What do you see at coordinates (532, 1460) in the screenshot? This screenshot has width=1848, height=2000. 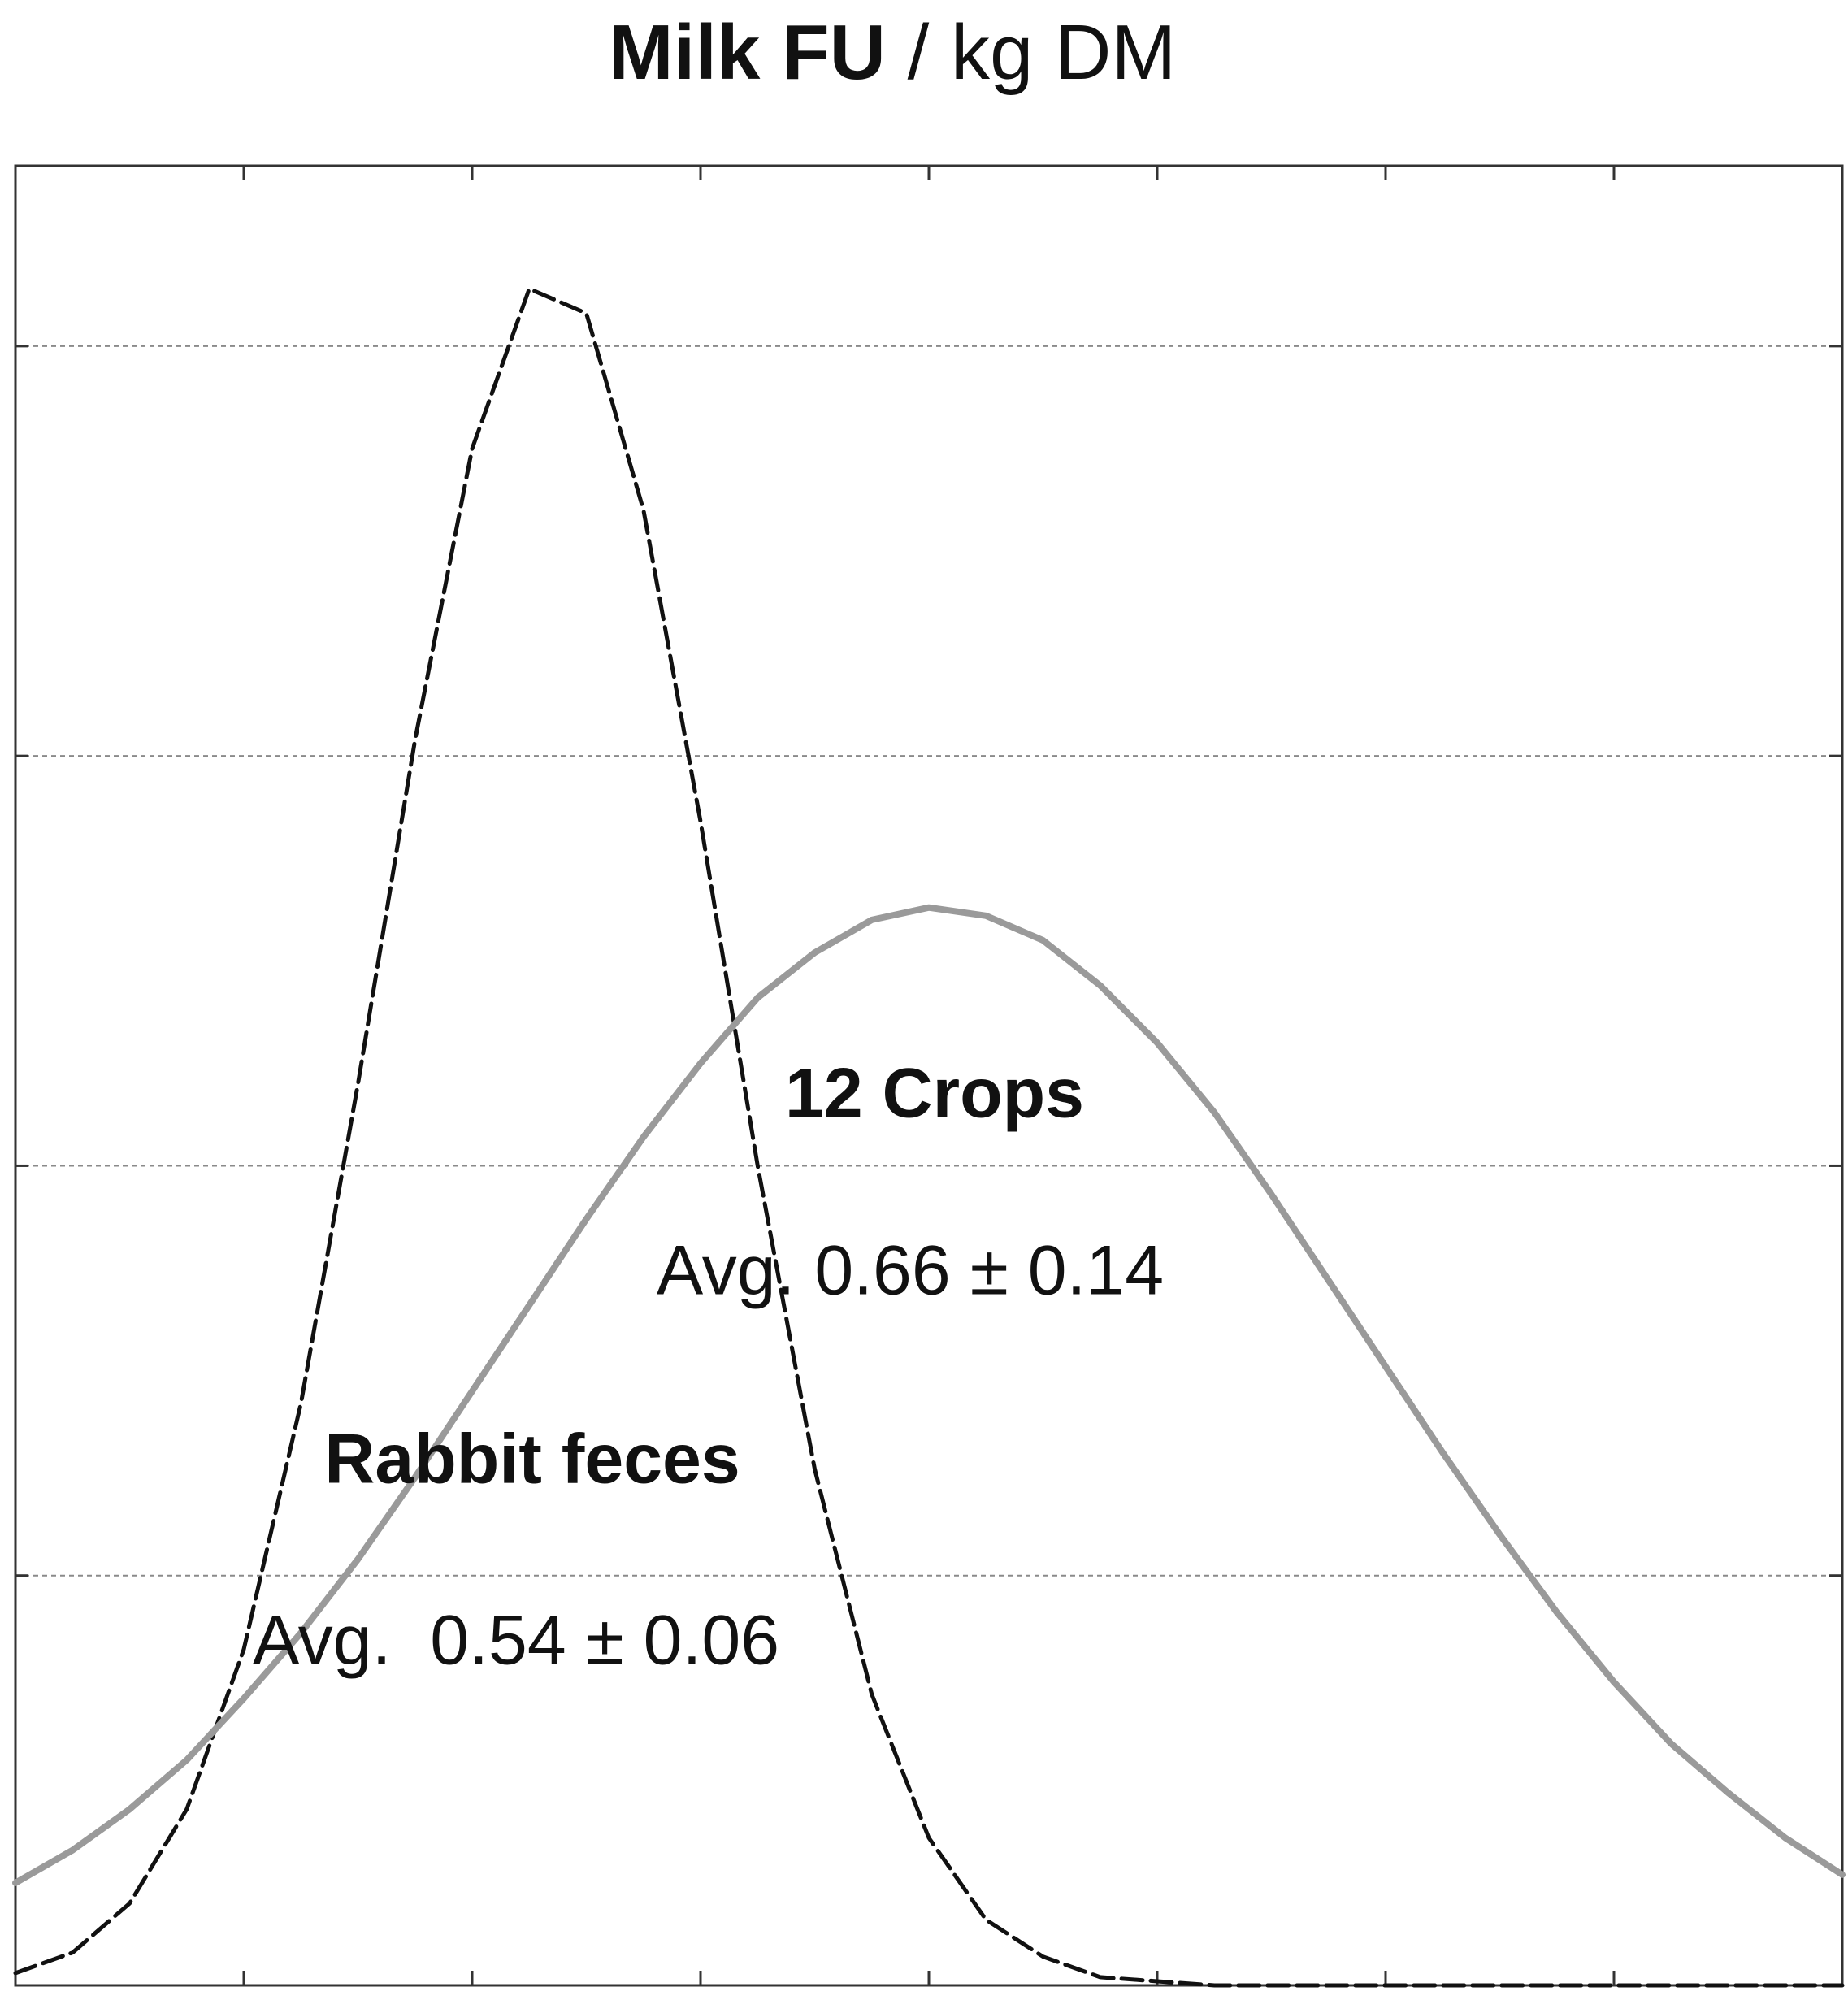 I see `annotation: Rabbit feces` at bounding box center [532, 1460].